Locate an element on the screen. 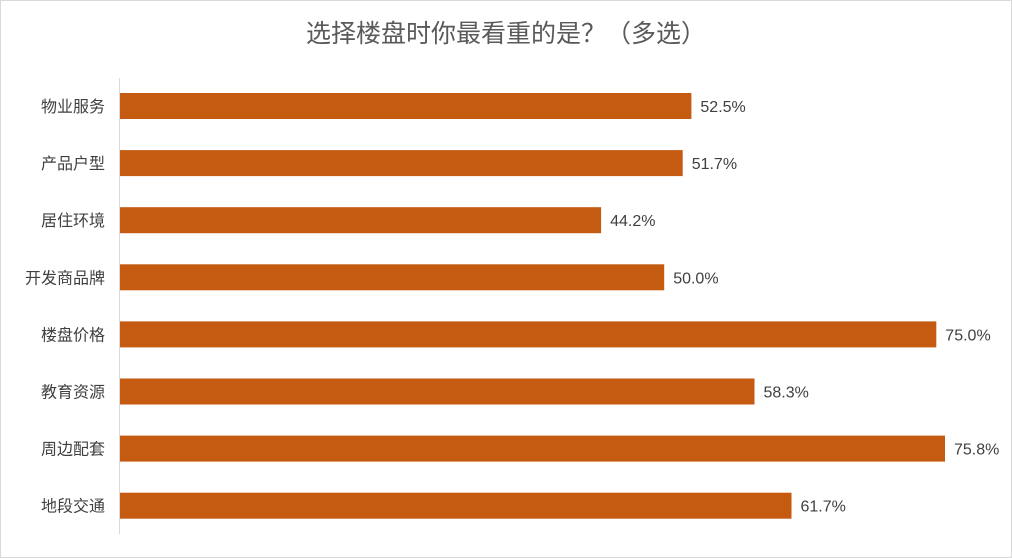  category-label-0: 物业服务 is located at coordinates (73, 106).